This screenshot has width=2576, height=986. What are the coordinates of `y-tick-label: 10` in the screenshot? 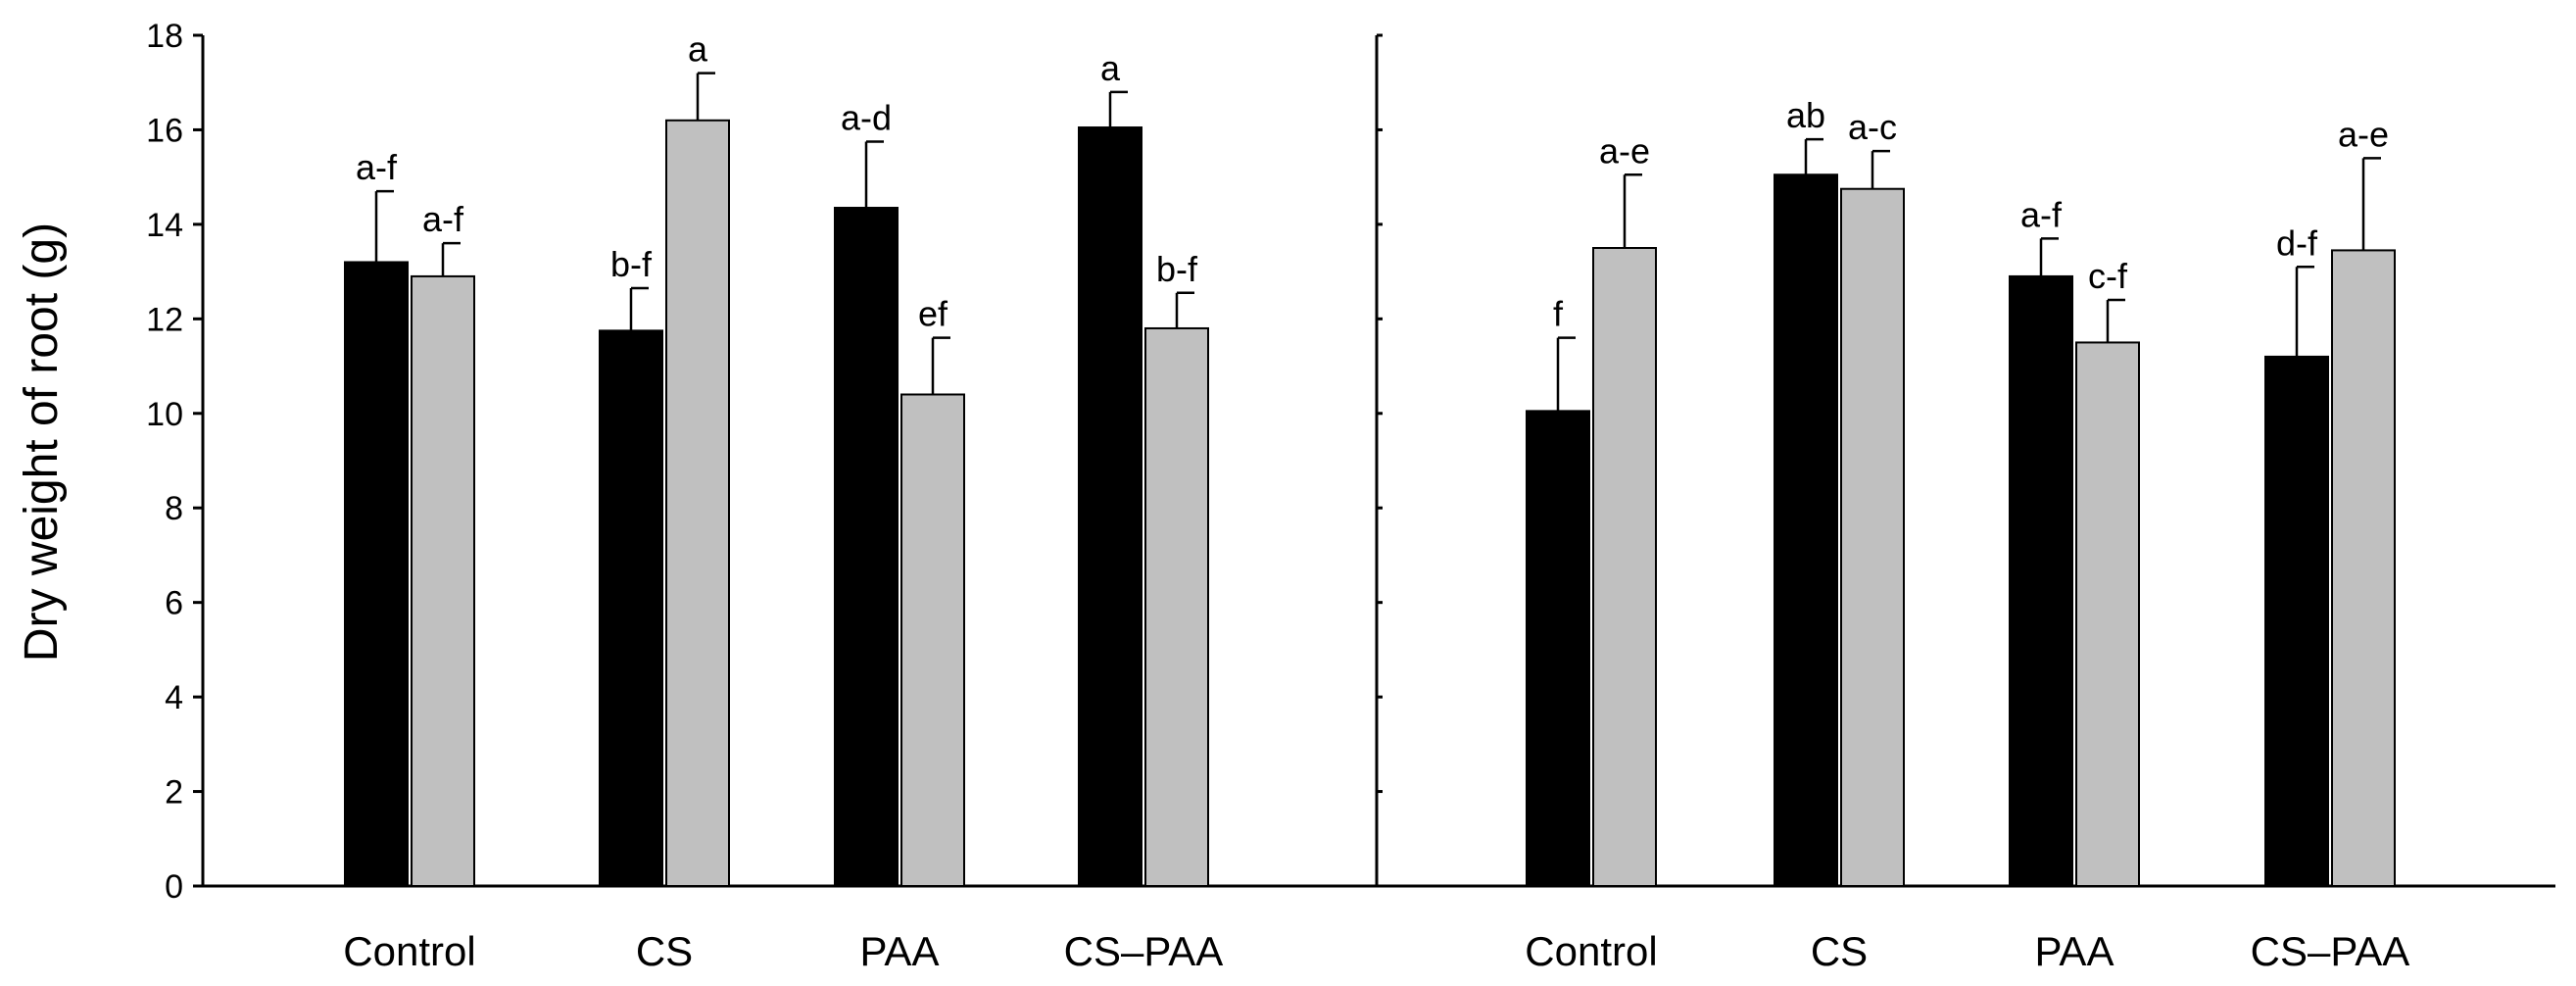 It's located at (164, 414).